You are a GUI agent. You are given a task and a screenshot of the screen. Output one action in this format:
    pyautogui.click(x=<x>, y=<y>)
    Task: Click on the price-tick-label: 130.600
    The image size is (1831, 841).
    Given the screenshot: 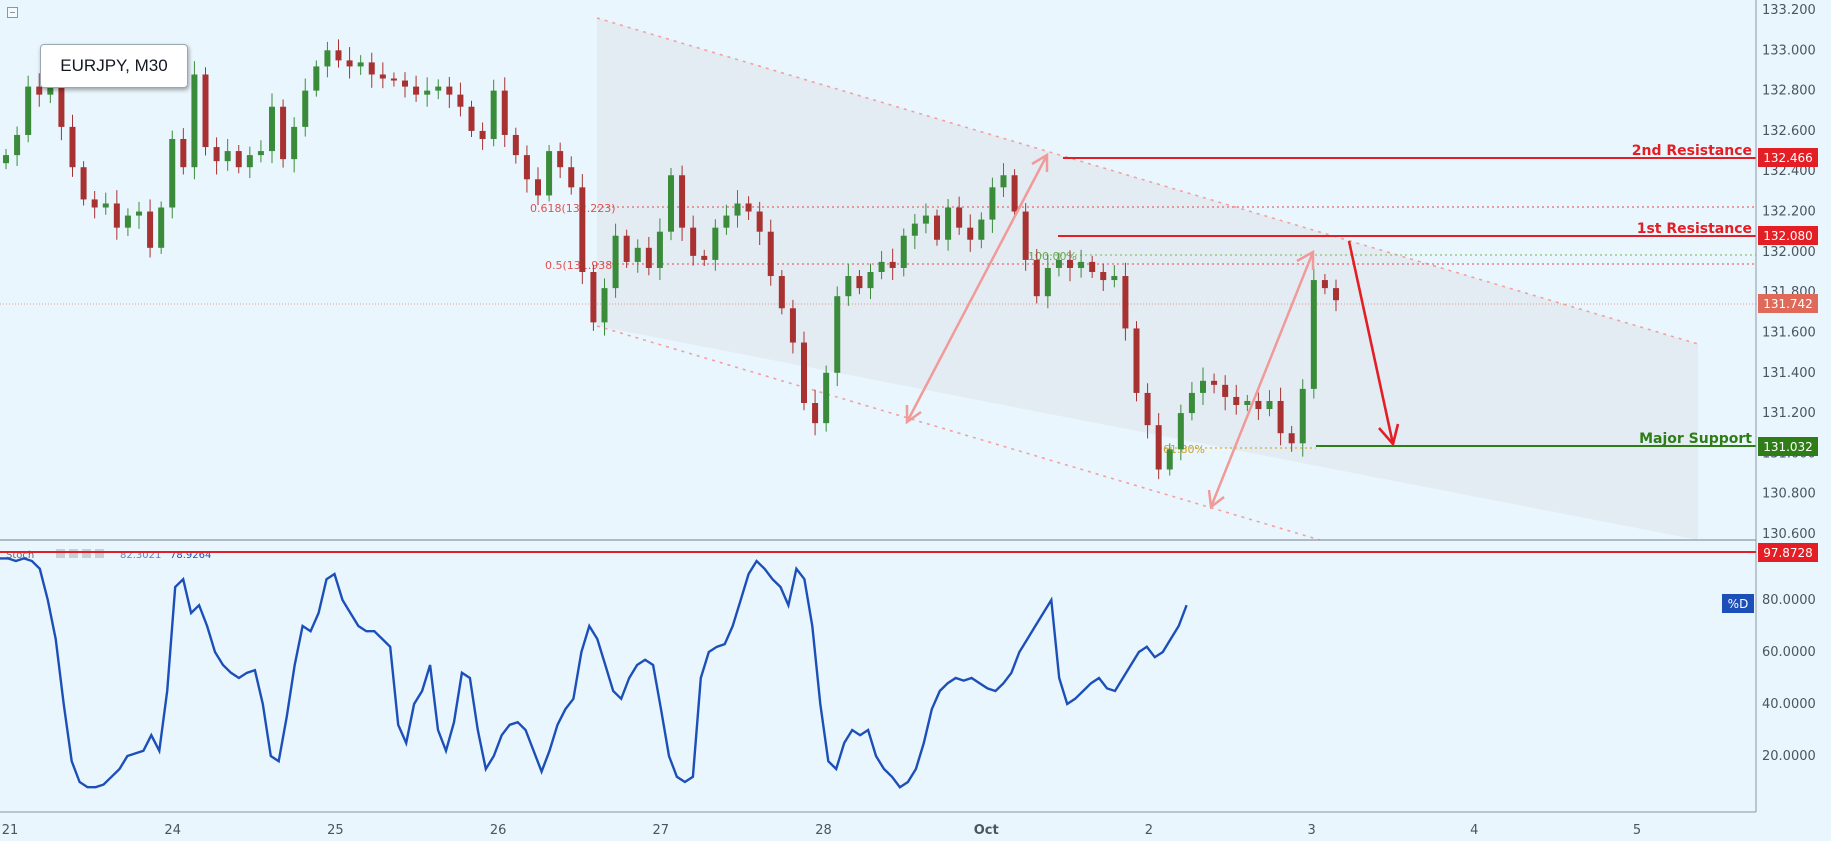 What is the action you would take?
    pyautogui.click(x=1789, y=534)
    